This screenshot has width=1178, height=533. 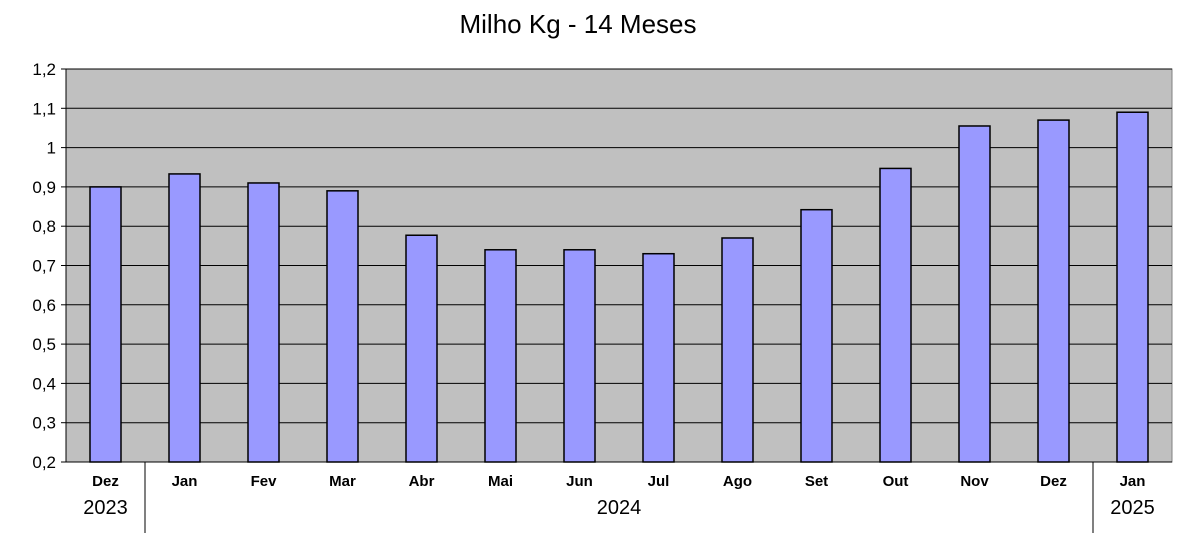 What do you see at coordinates (44, 423) in the screenshot?
I see `y-tick-label: 0,3` at bounding box center [44, 423].